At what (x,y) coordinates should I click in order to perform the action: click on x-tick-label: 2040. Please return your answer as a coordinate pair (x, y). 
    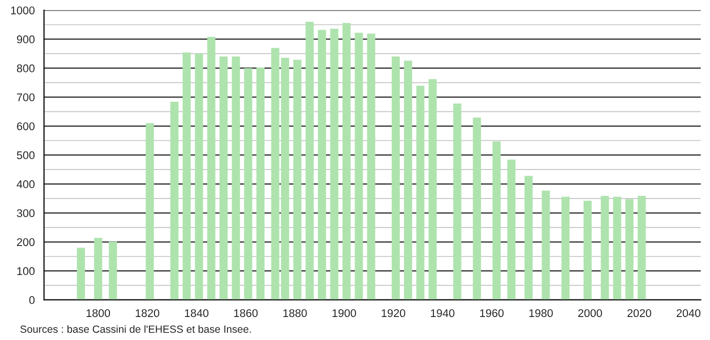
    Looking at the image, I should click on (688, 313).